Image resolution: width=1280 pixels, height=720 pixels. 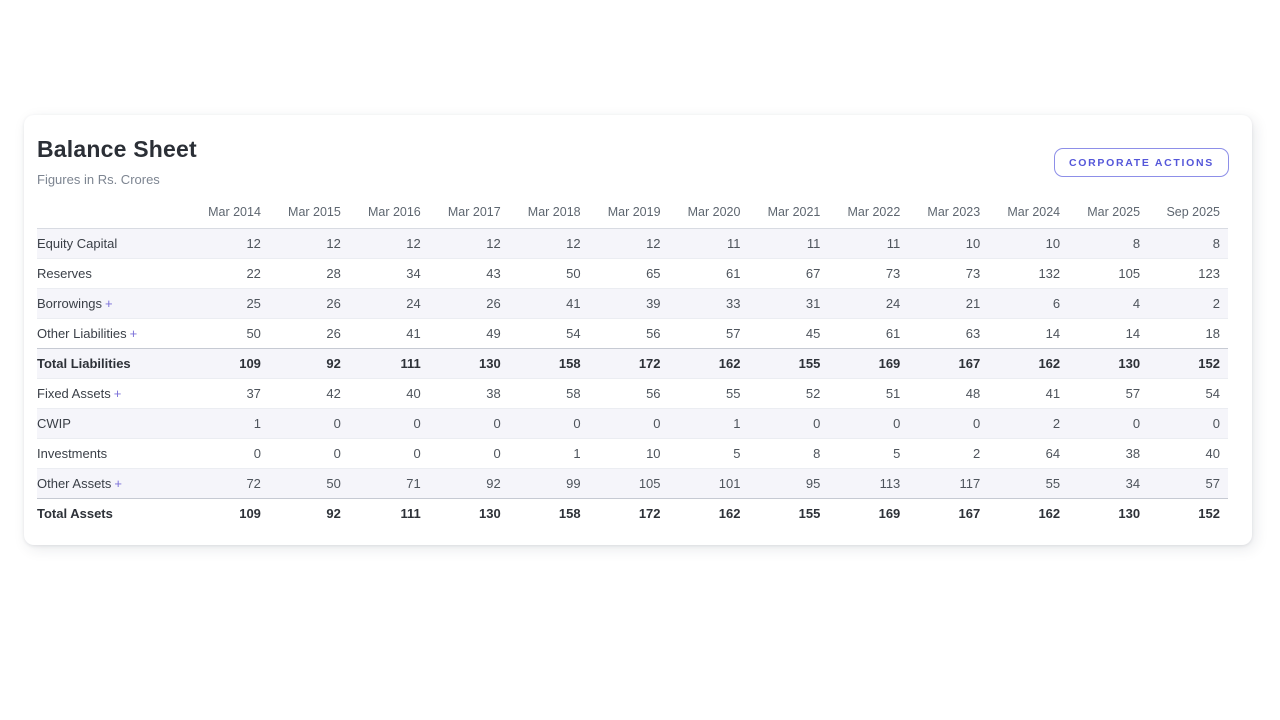 What do you see at coordinates (64, 273) in the screenshot?
I see `row-label-text: Reserves` at bounding box center [64, 273].